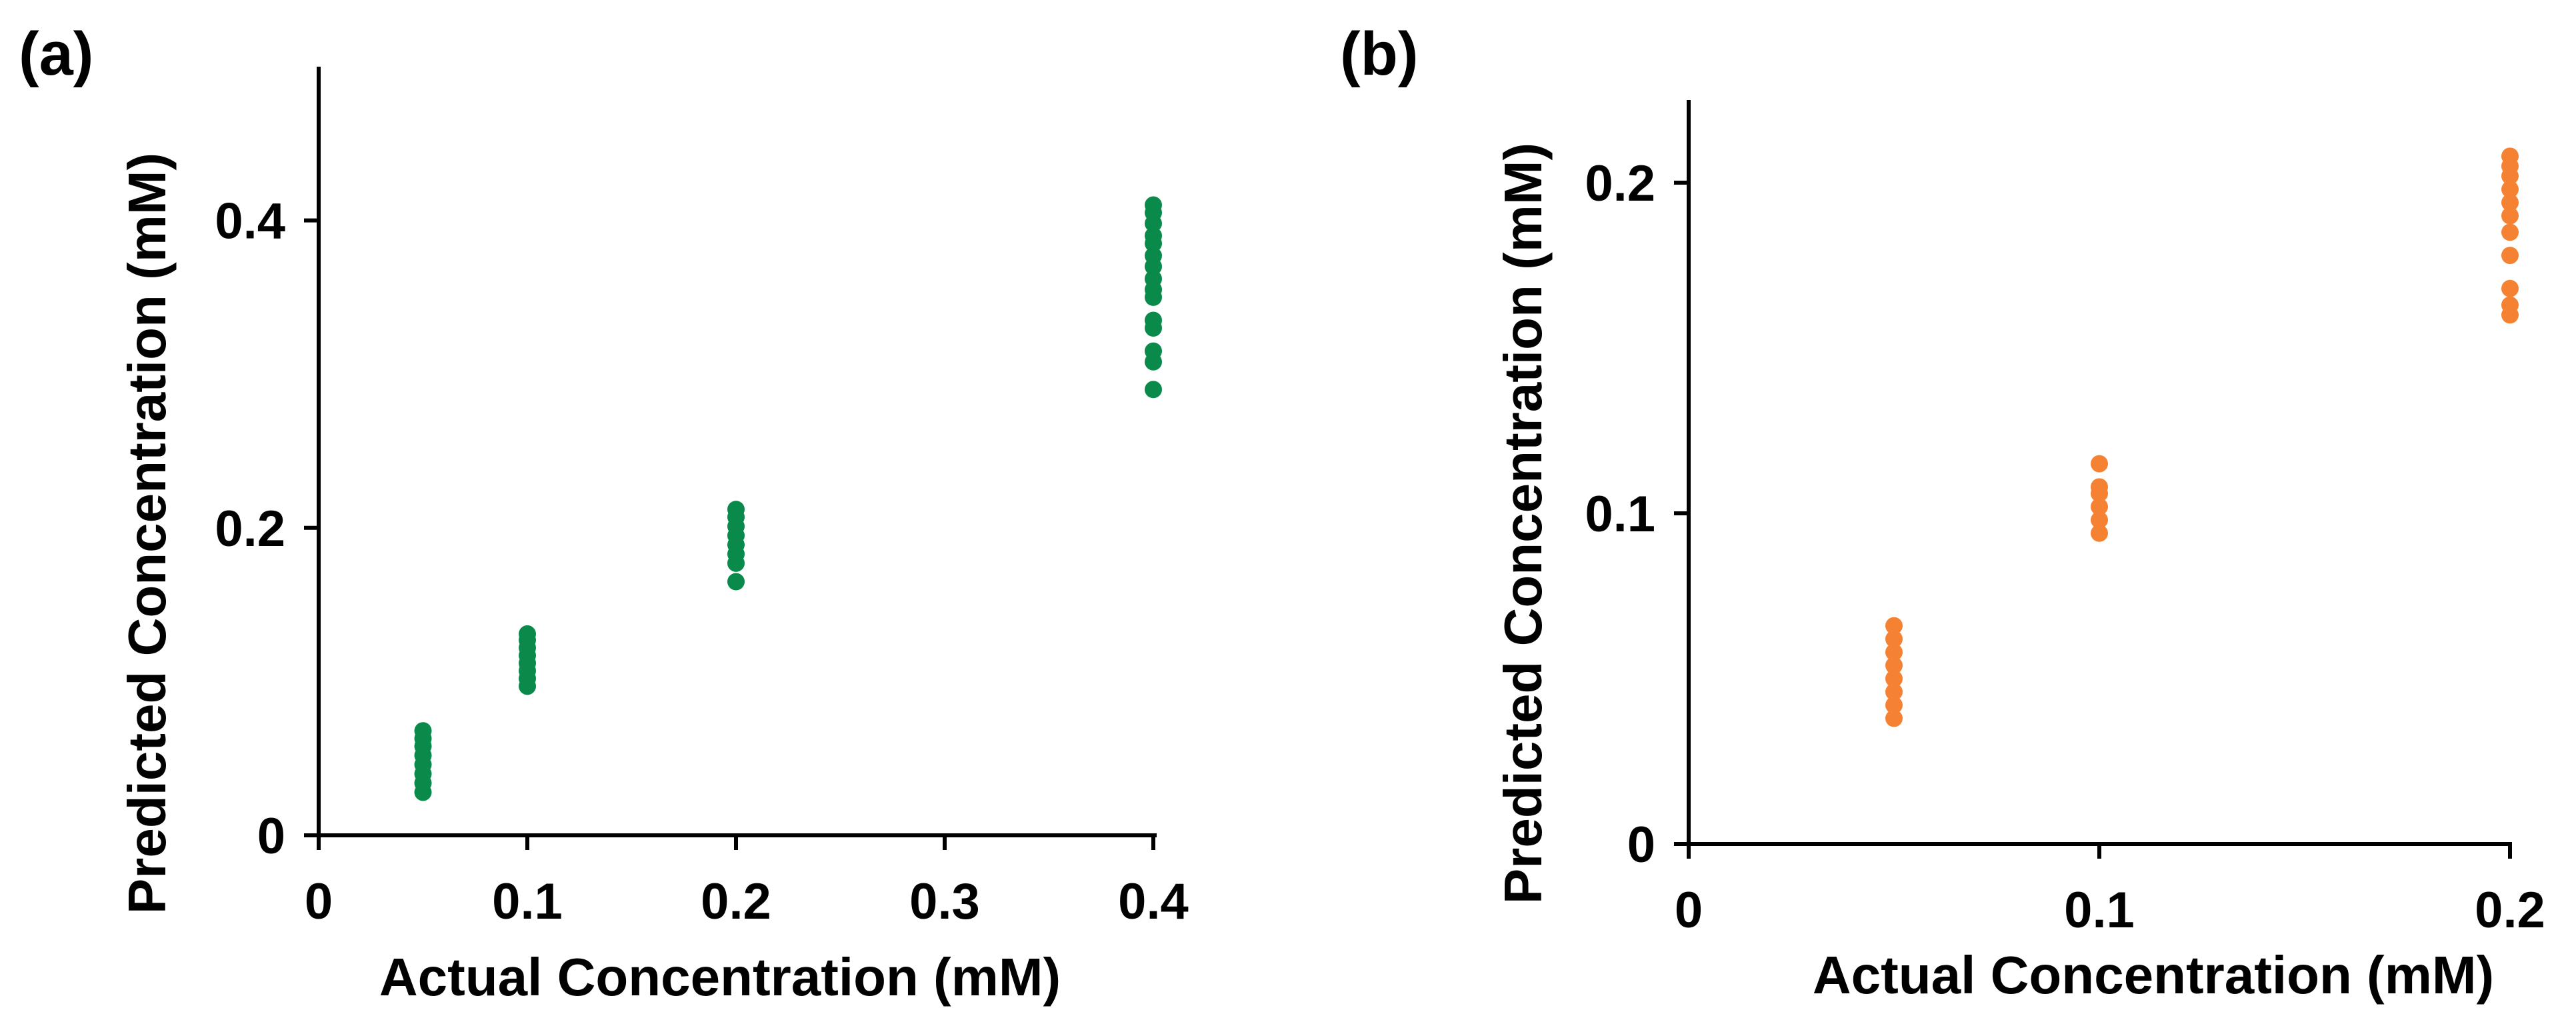 This screenshot has height=1024, width=2576. Describe the element at coordinates (250, 221) in the screenshot. I see `y-tick-label: 0.4` at that location.